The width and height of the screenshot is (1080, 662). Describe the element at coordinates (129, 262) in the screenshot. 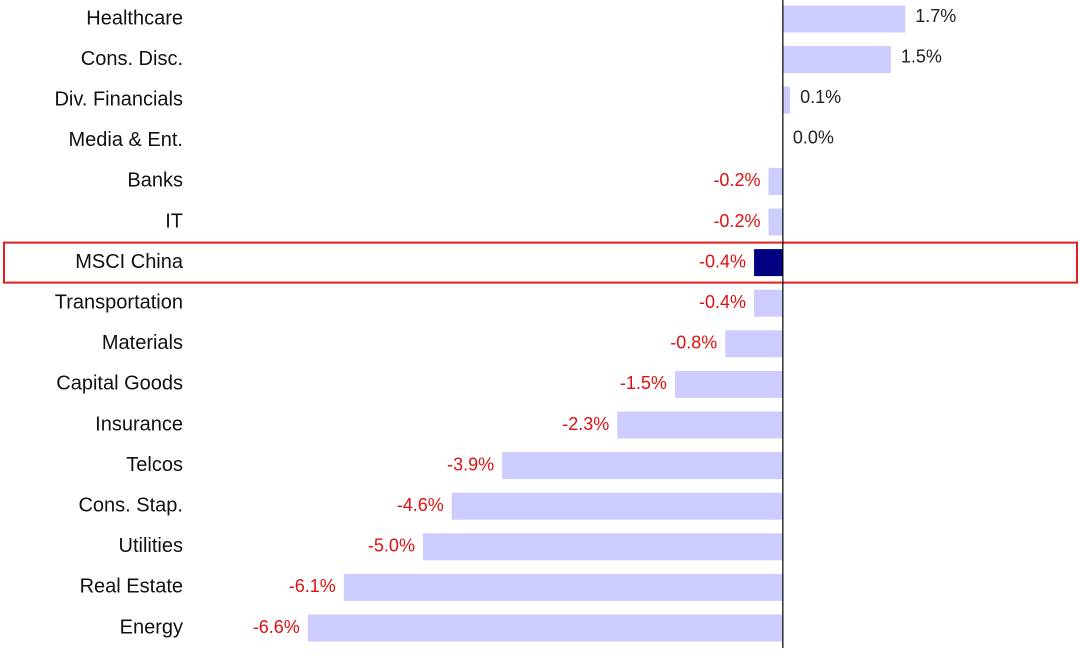

I see `category-label: MSCI China` at that location.